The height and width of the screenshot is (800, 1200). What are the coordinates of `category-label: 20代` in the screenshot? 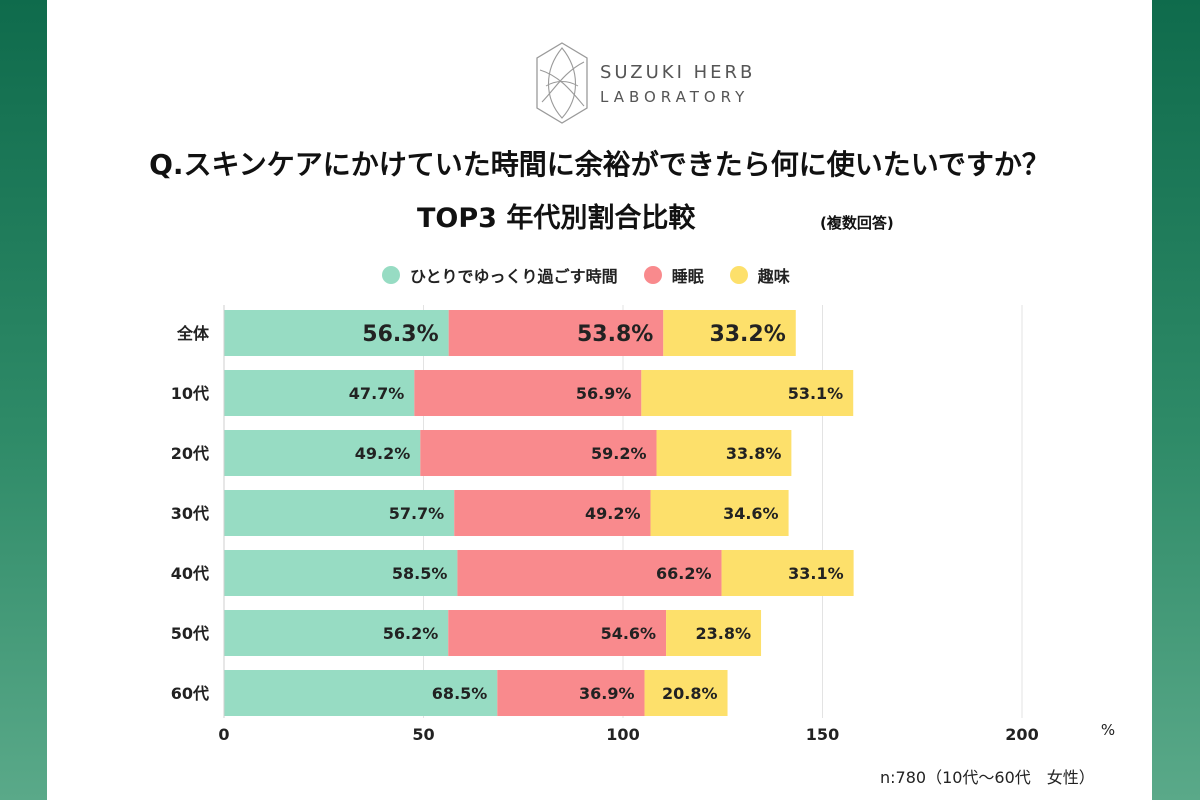 It's located at (190, 453).